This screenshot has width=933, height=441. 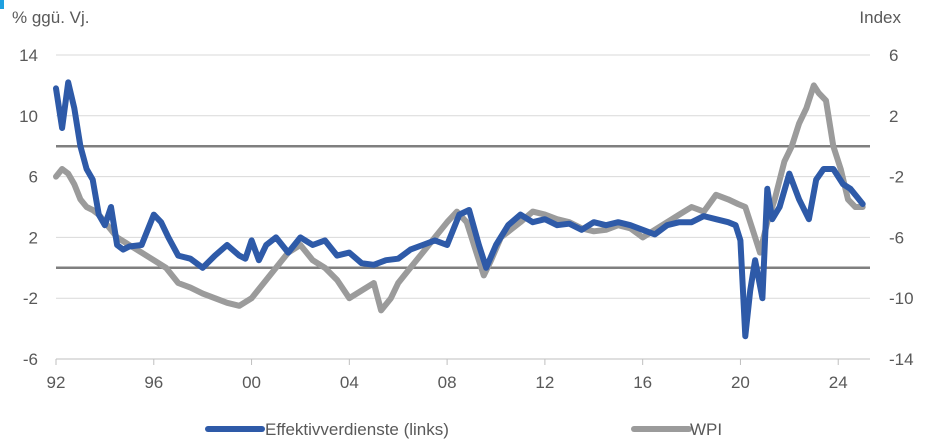 What do you see at coordinates (28, 55) in the screenshot?
I see `left-tick-label: 14` at bounding box center [28, 55].